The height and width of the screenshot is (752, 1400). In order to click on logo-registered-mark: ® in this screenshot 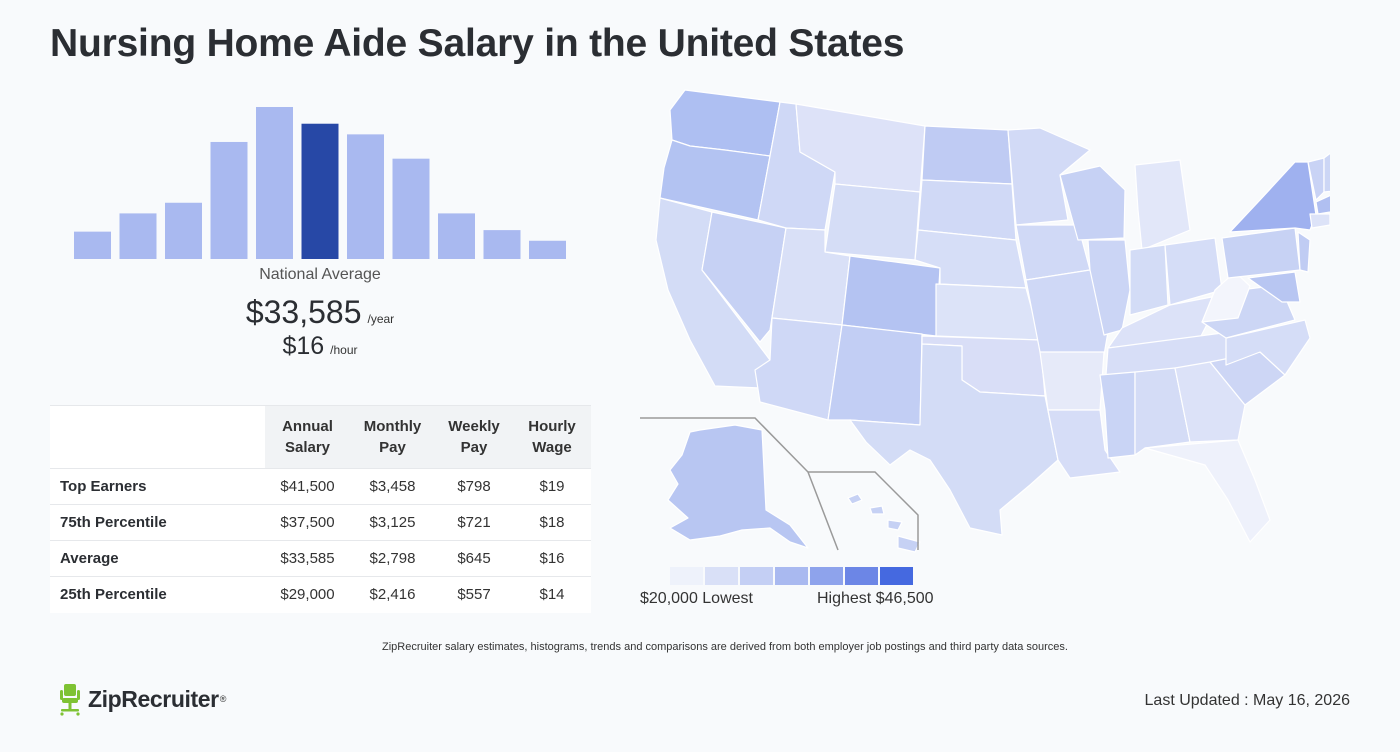, I will do `click(223, 699)`.